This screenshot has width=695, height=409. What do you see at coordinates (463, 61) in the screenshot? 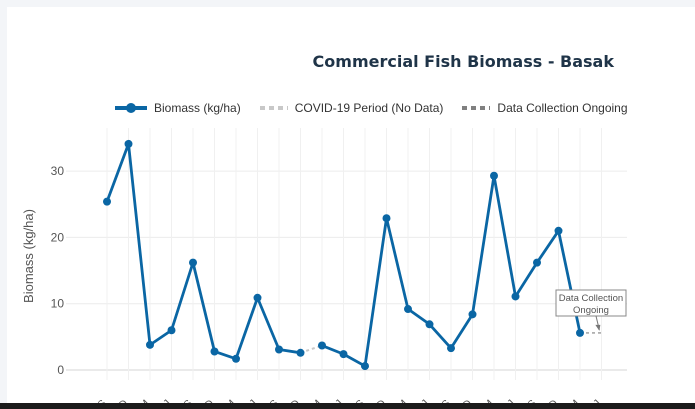
I see `chart-title: Commercial Fish Biomass - Basak` at bounding box center [463, 61].